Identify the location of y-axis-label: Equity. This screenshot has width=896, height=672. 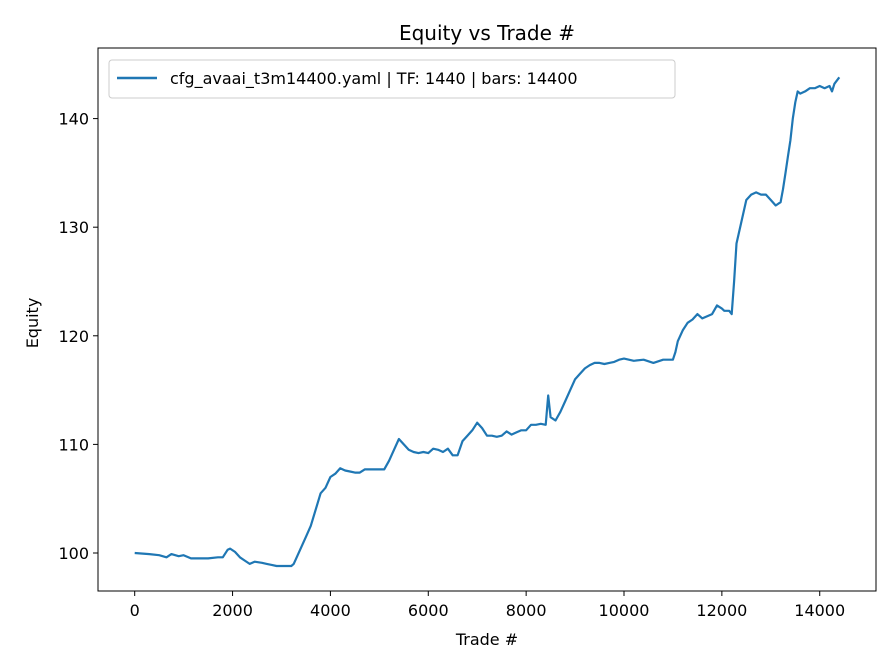
(32, 323).